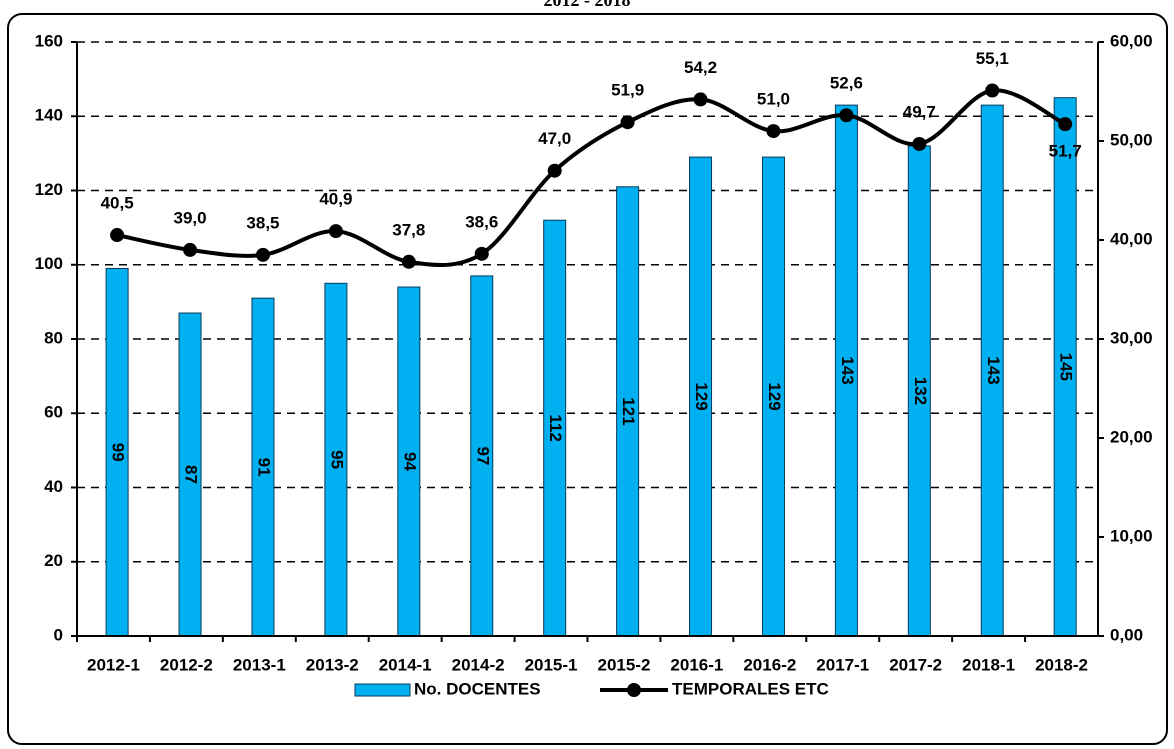 The height and width of the screenshot is (749, 1174). What do you see at coordinates (49, 115) in the screenshot?
I see `y-tick-label: 140` at bounding box center [49, 115].